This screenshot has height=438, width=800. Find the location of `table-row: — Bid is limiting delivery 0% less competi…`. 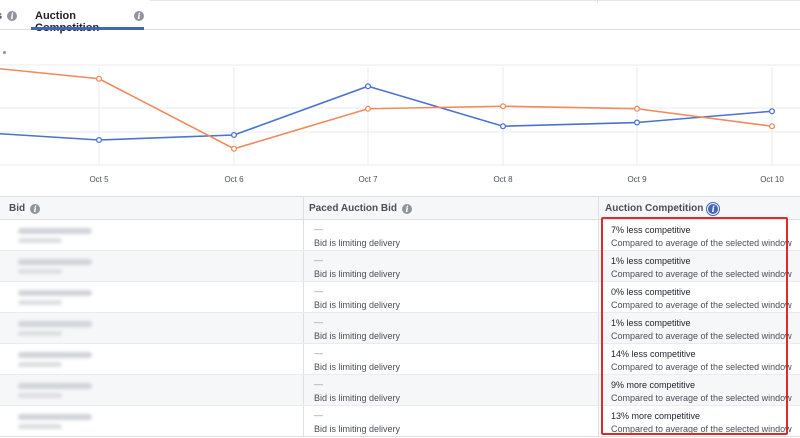

table-row: — Bid is limiting delivery 0% less competi… is located at coordinates (400, 297).